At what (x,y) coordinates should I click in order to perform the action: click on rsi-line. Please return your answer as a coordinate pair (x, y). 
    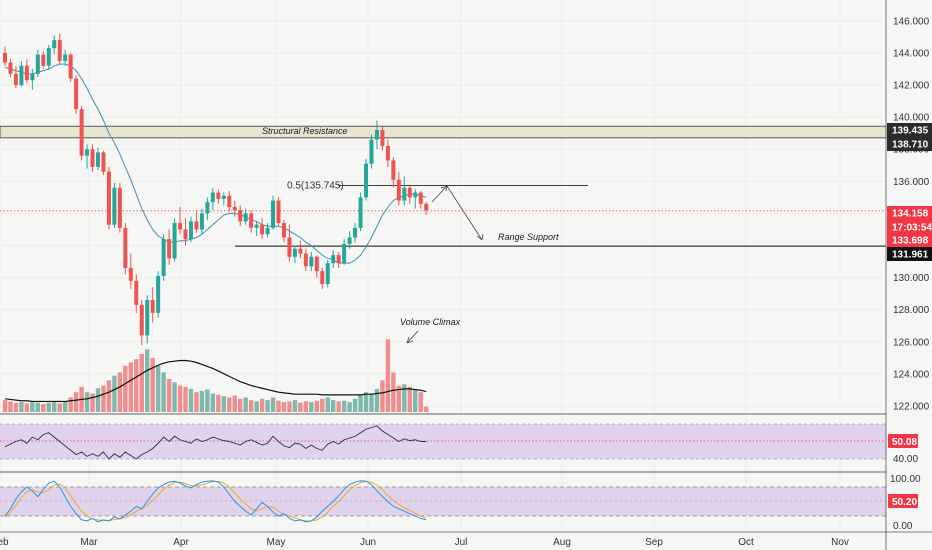
    Looking at the image, I should click on (215, 442).